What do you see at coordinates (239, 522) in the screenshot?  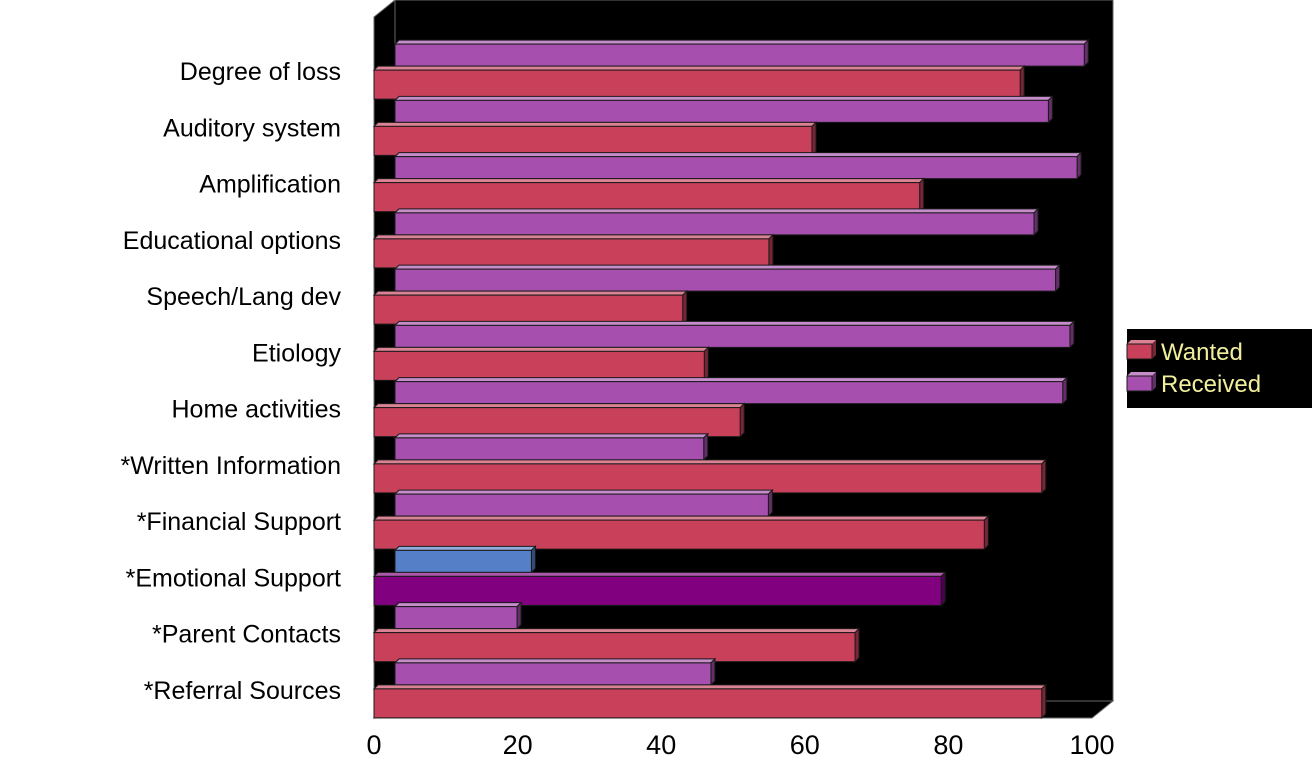 I see `category-label: *Financial Support` at bounding box center [239, 522].